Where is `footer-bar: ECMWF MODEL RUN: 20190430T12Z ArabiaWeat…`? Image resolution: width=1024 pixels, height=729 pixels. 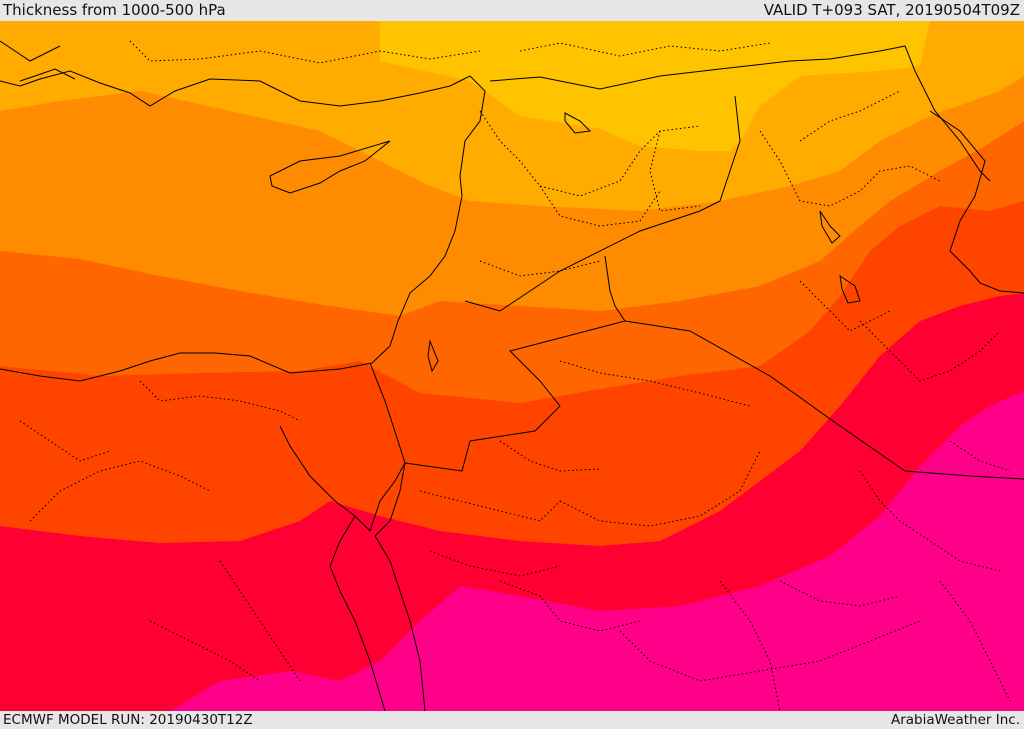
footer-bar: ECMWF MODEL RUN: 20190430T12Z ArabiaWeat… is located at coordinates (512, 720).